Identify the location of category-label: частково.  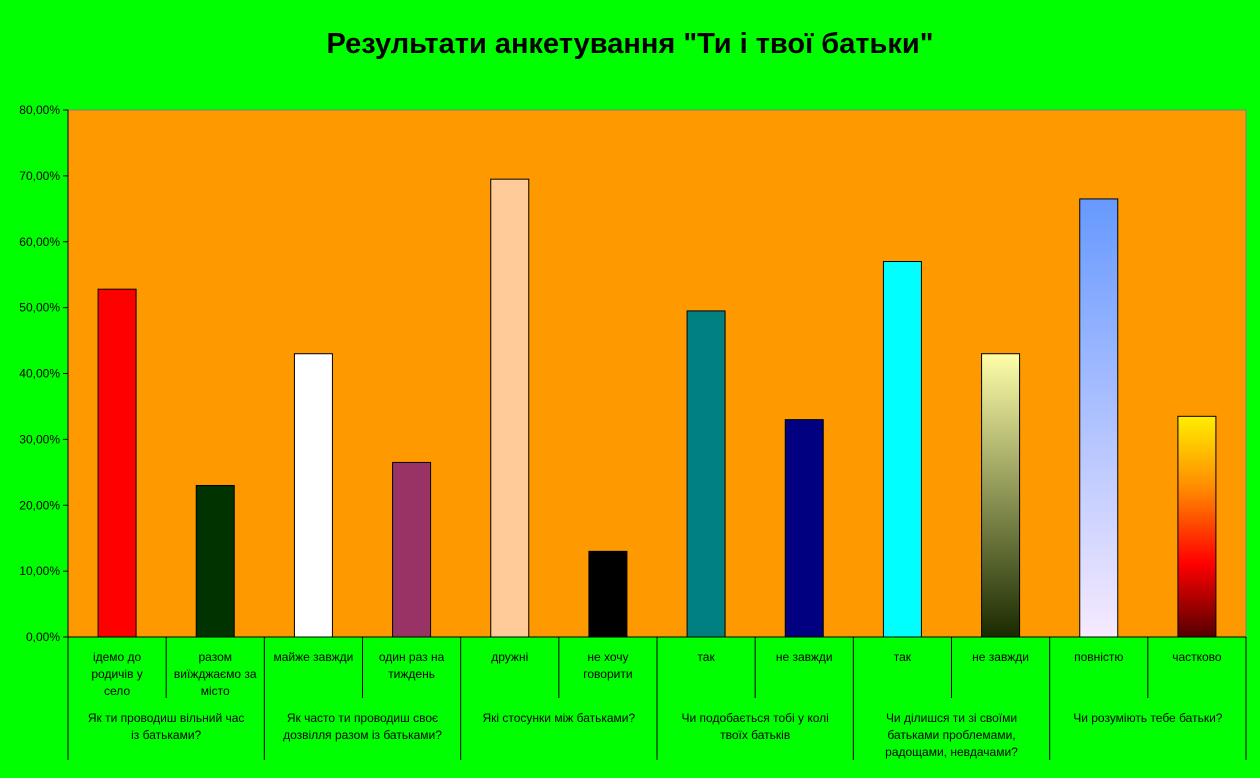
(1197, 657).